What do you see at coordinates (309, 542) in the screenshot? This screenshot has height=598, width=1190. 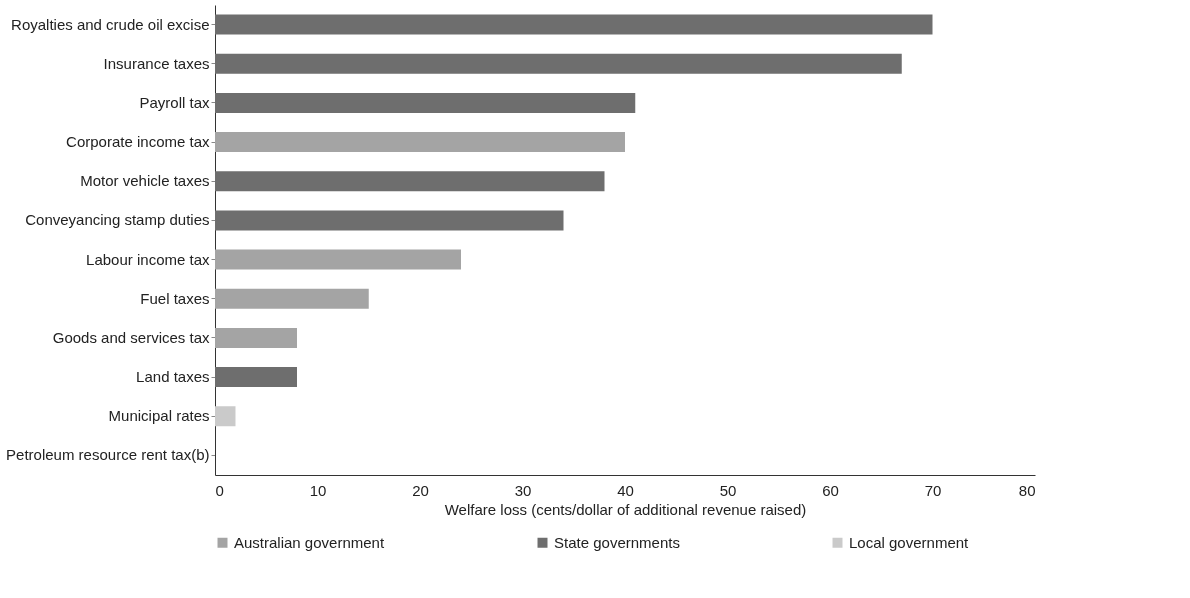 I see `legend-label: Australian government` at bounding box center [309, 542].